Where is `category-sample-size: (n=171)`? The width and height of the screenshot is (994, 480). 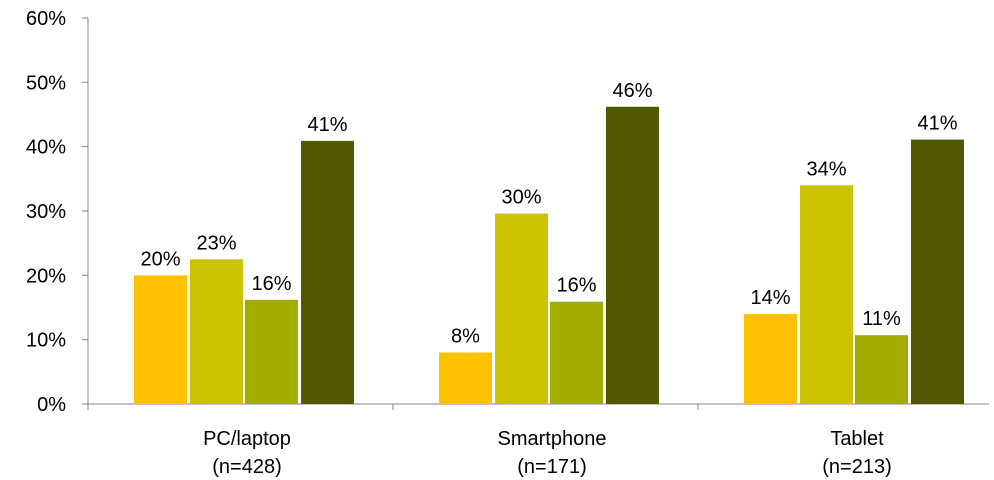 category-sample-size: (n=171) is located at coordinates (552, 467).